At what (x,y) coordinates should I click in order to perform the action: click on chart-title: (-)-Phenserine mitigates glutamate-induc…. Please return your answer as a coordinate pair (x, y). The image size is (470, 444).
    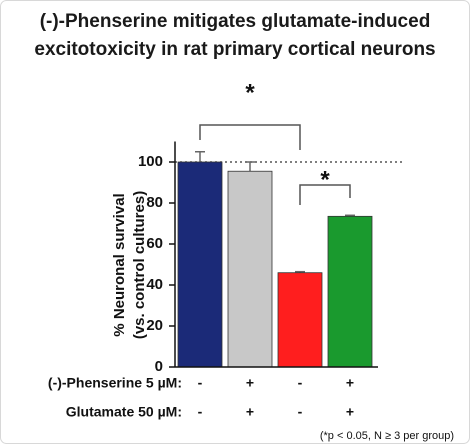
    Looking at the image, I should click on (235, 21).